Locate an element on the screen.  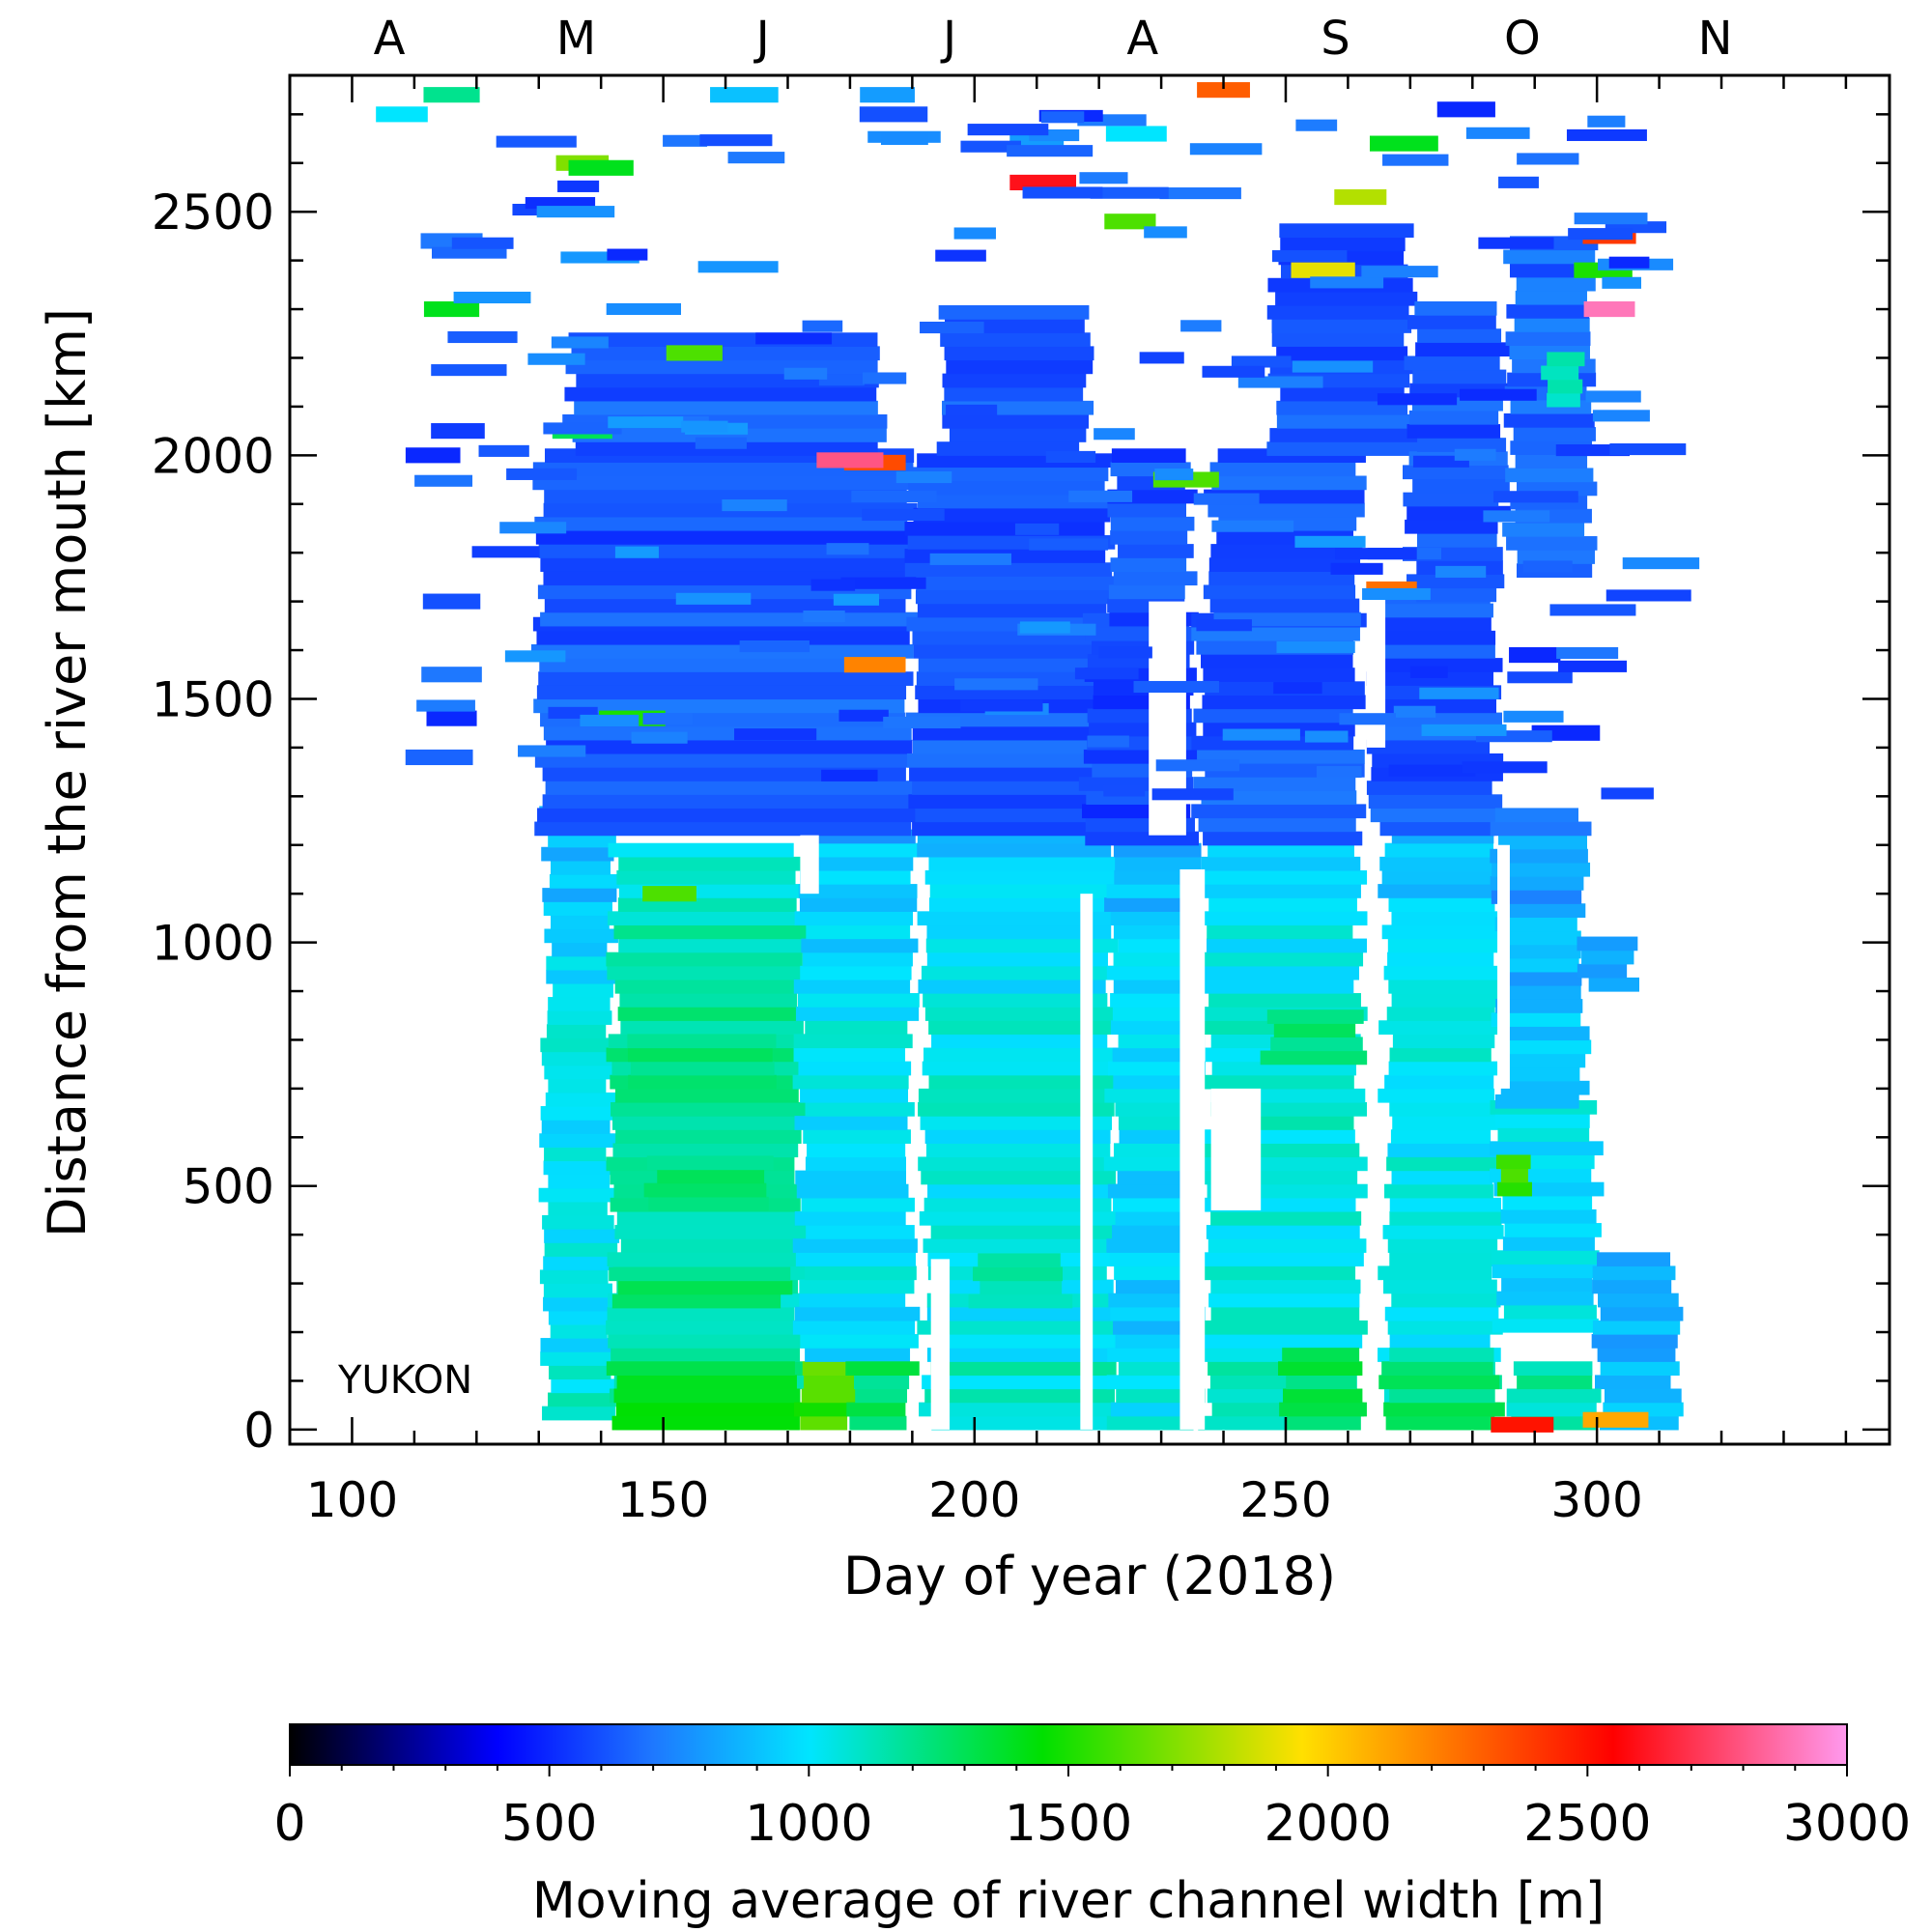
colorbar-bar is located at coordinates (1068, 1744).